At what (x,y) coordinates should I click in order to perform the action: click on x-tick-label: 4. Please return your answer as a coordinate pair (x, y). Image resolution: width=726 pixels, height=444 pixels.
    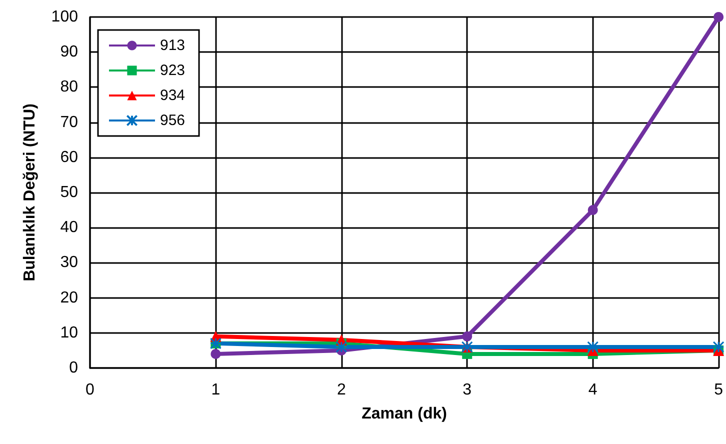
    Looking at the image, I should click on (593, 390).